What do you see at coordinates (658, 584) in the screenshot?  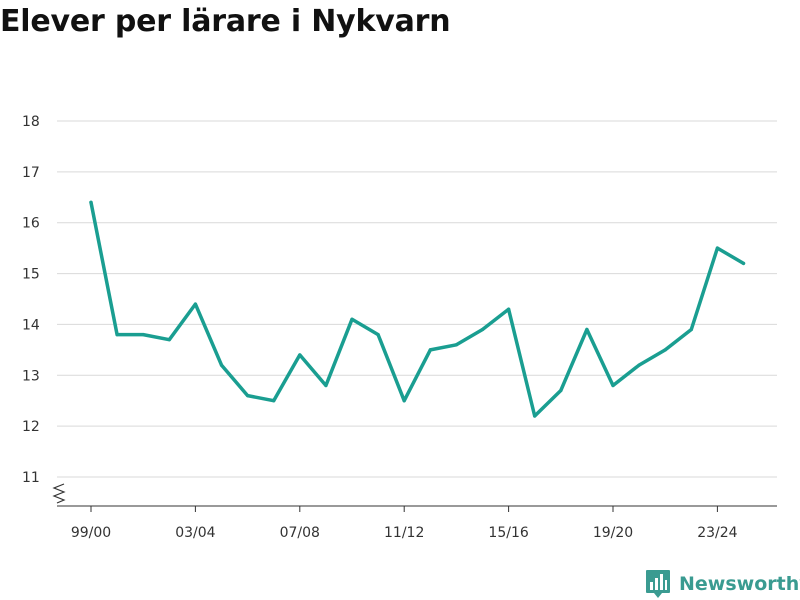 I see `newsworthy-logo-icon` at bounding box center [658, 584].